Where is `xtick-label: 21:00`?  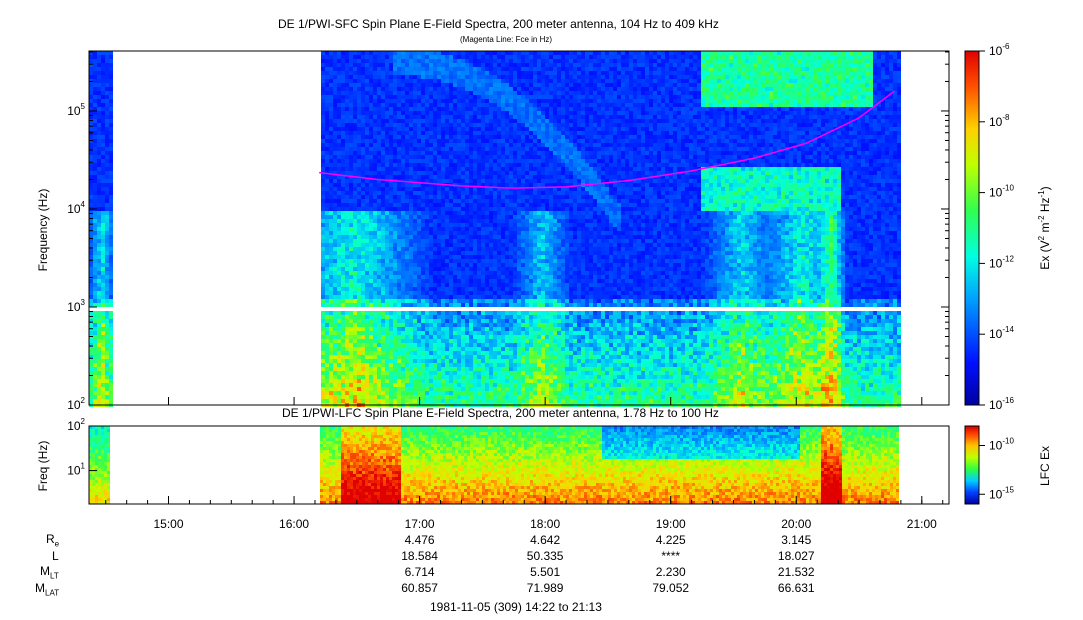
xtick-label: 21:00 is located at coordinates (922, 524).